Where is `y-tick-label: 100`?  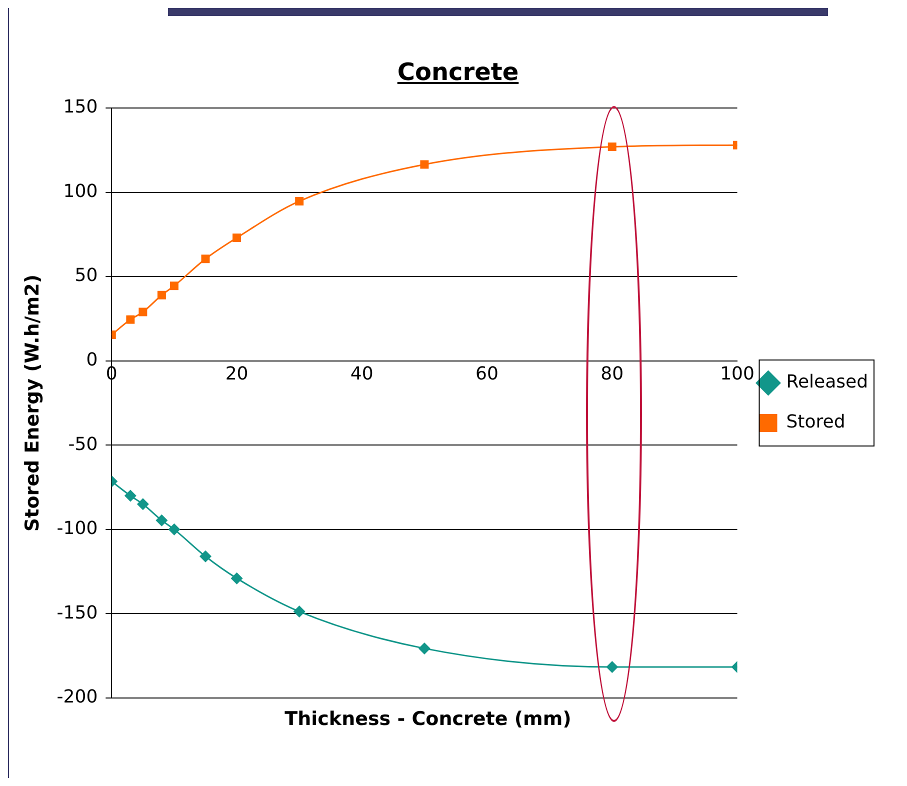 y-tick-label: 100 is located at coordinates (80, 191).